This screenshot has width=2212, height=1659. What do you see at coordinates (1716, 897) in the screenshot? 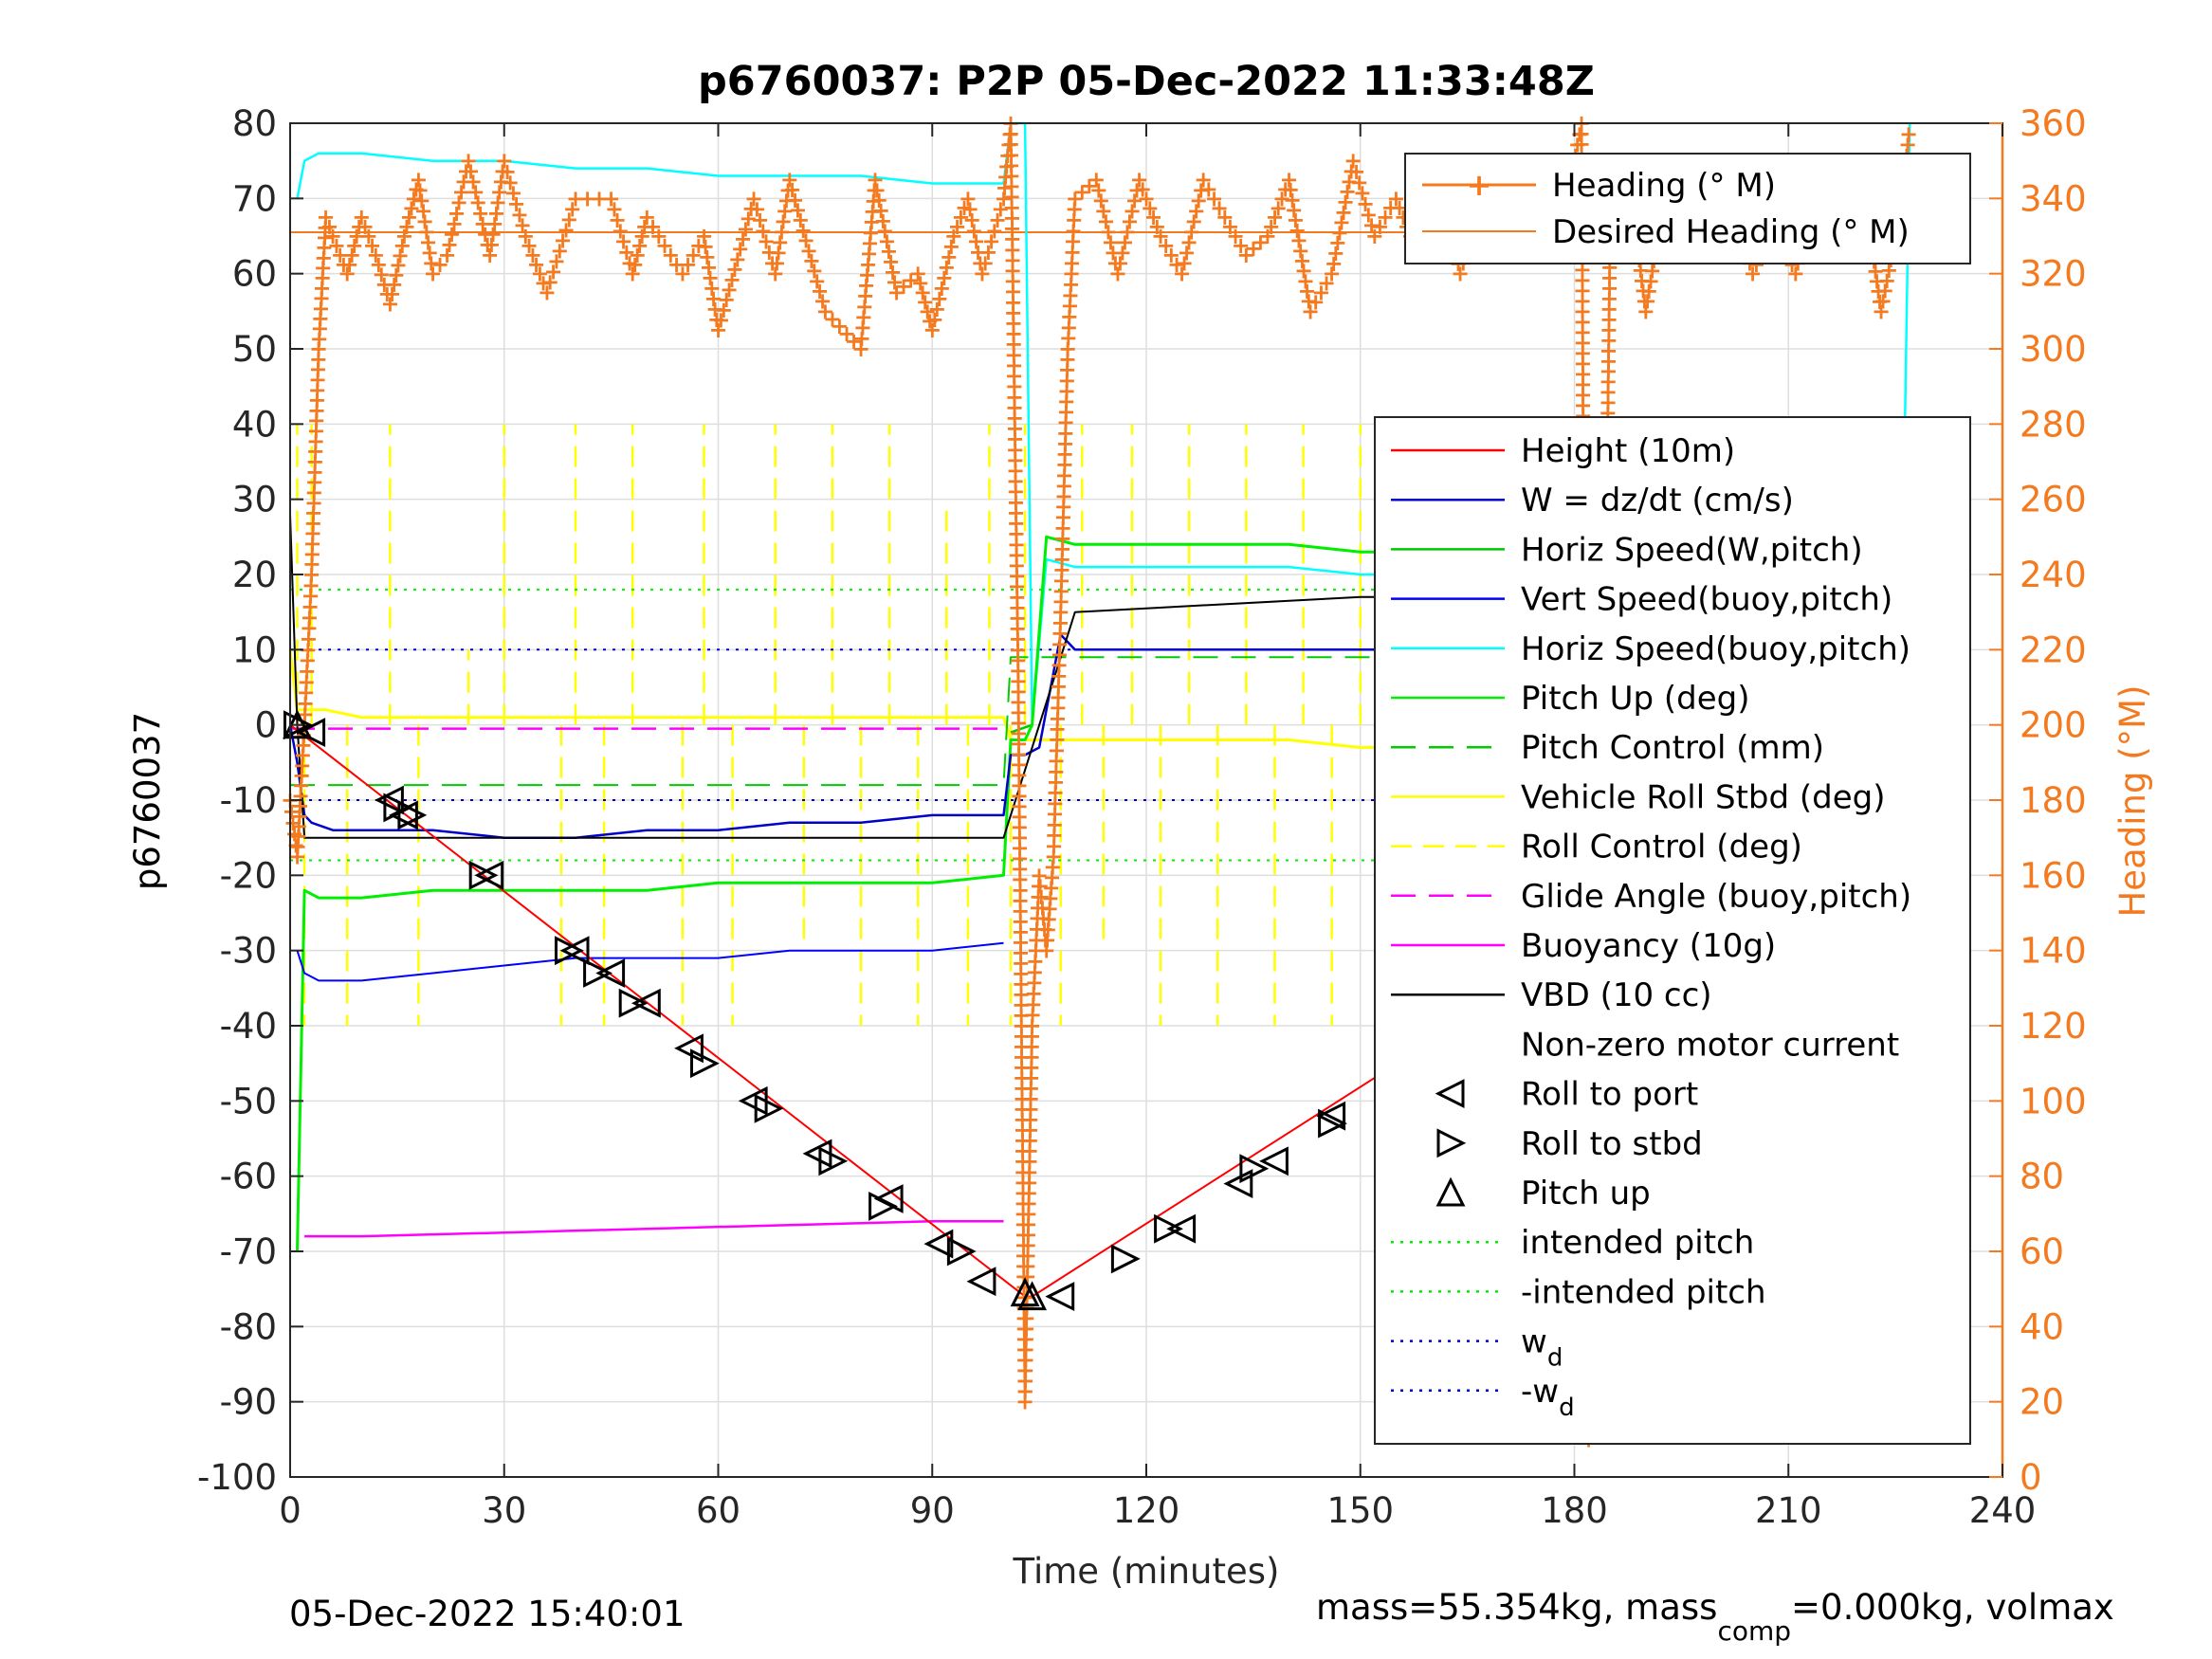
I see `legend-label-9: Glide Angle (buoy,pitch)` at bounding box center [1716, 897].